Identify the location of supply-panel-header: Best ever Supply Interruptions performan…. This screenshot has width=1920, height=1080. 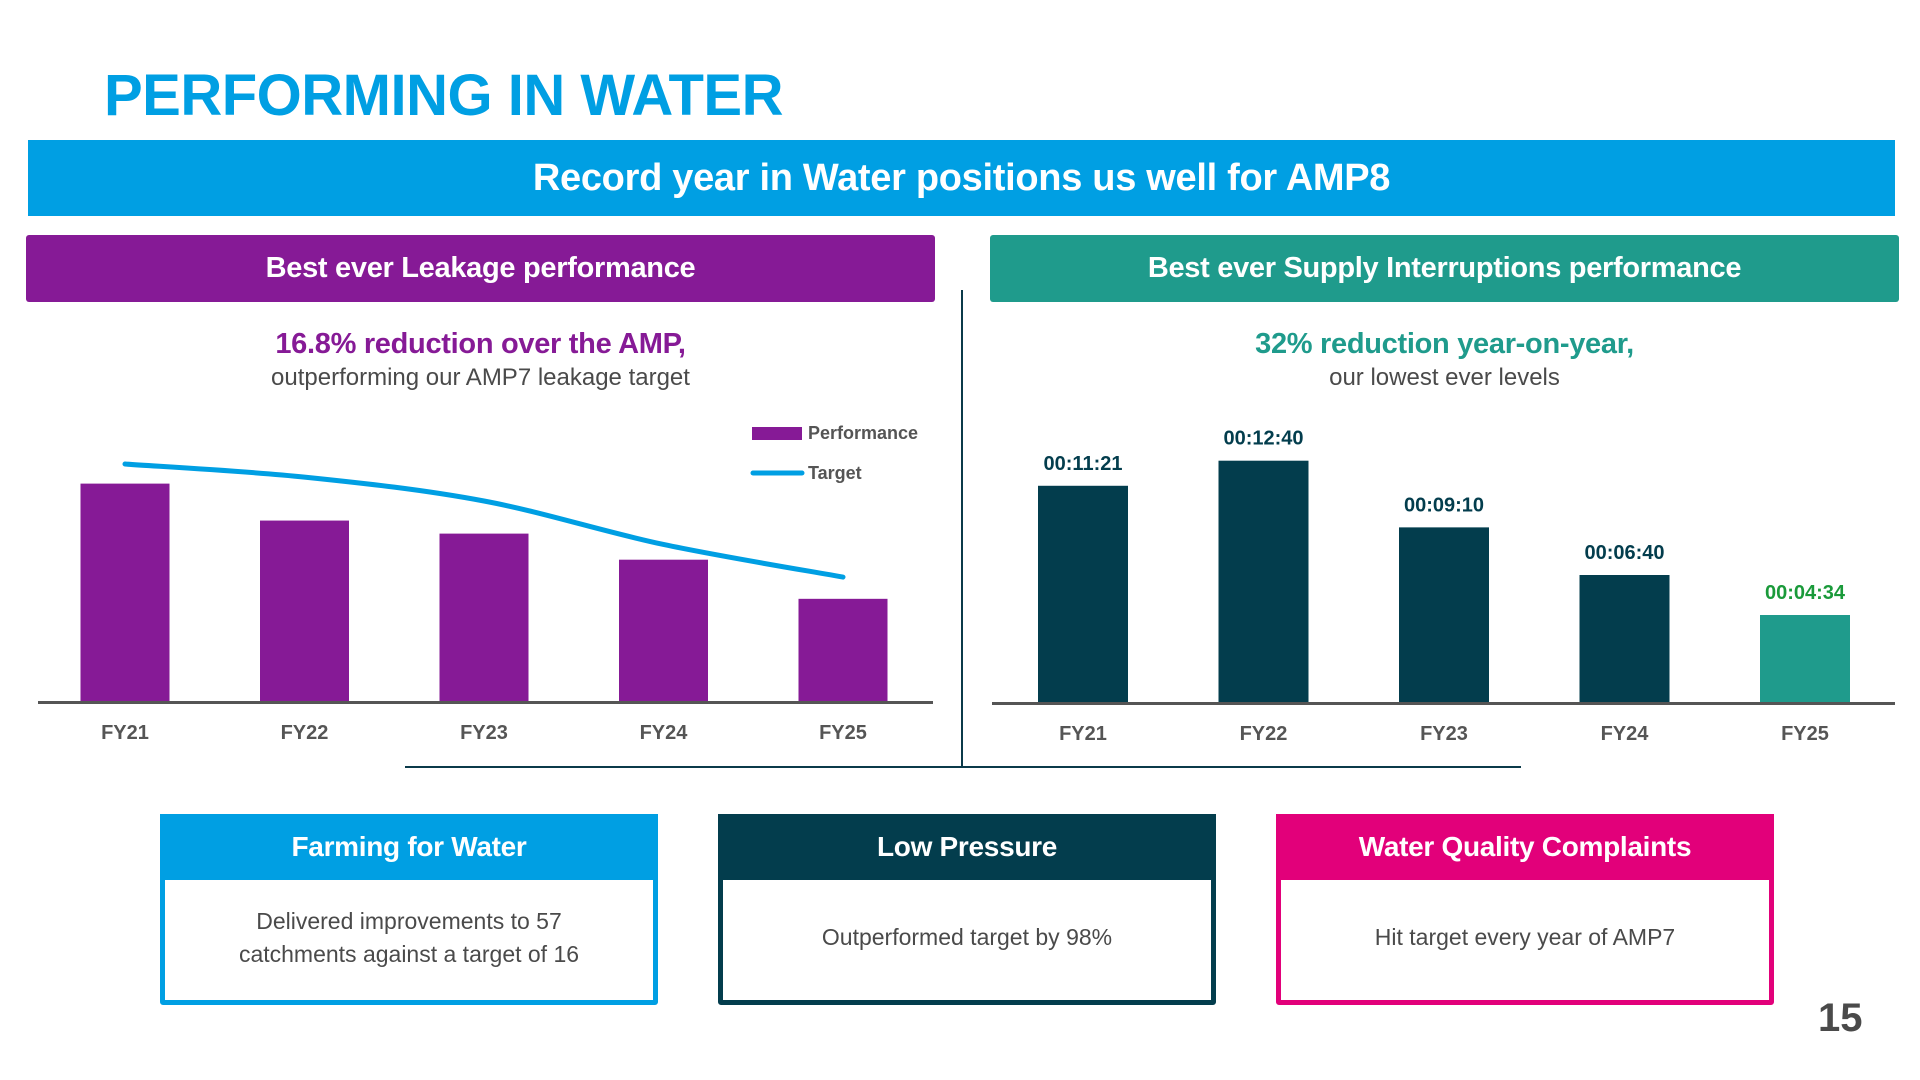
(1444, 268).